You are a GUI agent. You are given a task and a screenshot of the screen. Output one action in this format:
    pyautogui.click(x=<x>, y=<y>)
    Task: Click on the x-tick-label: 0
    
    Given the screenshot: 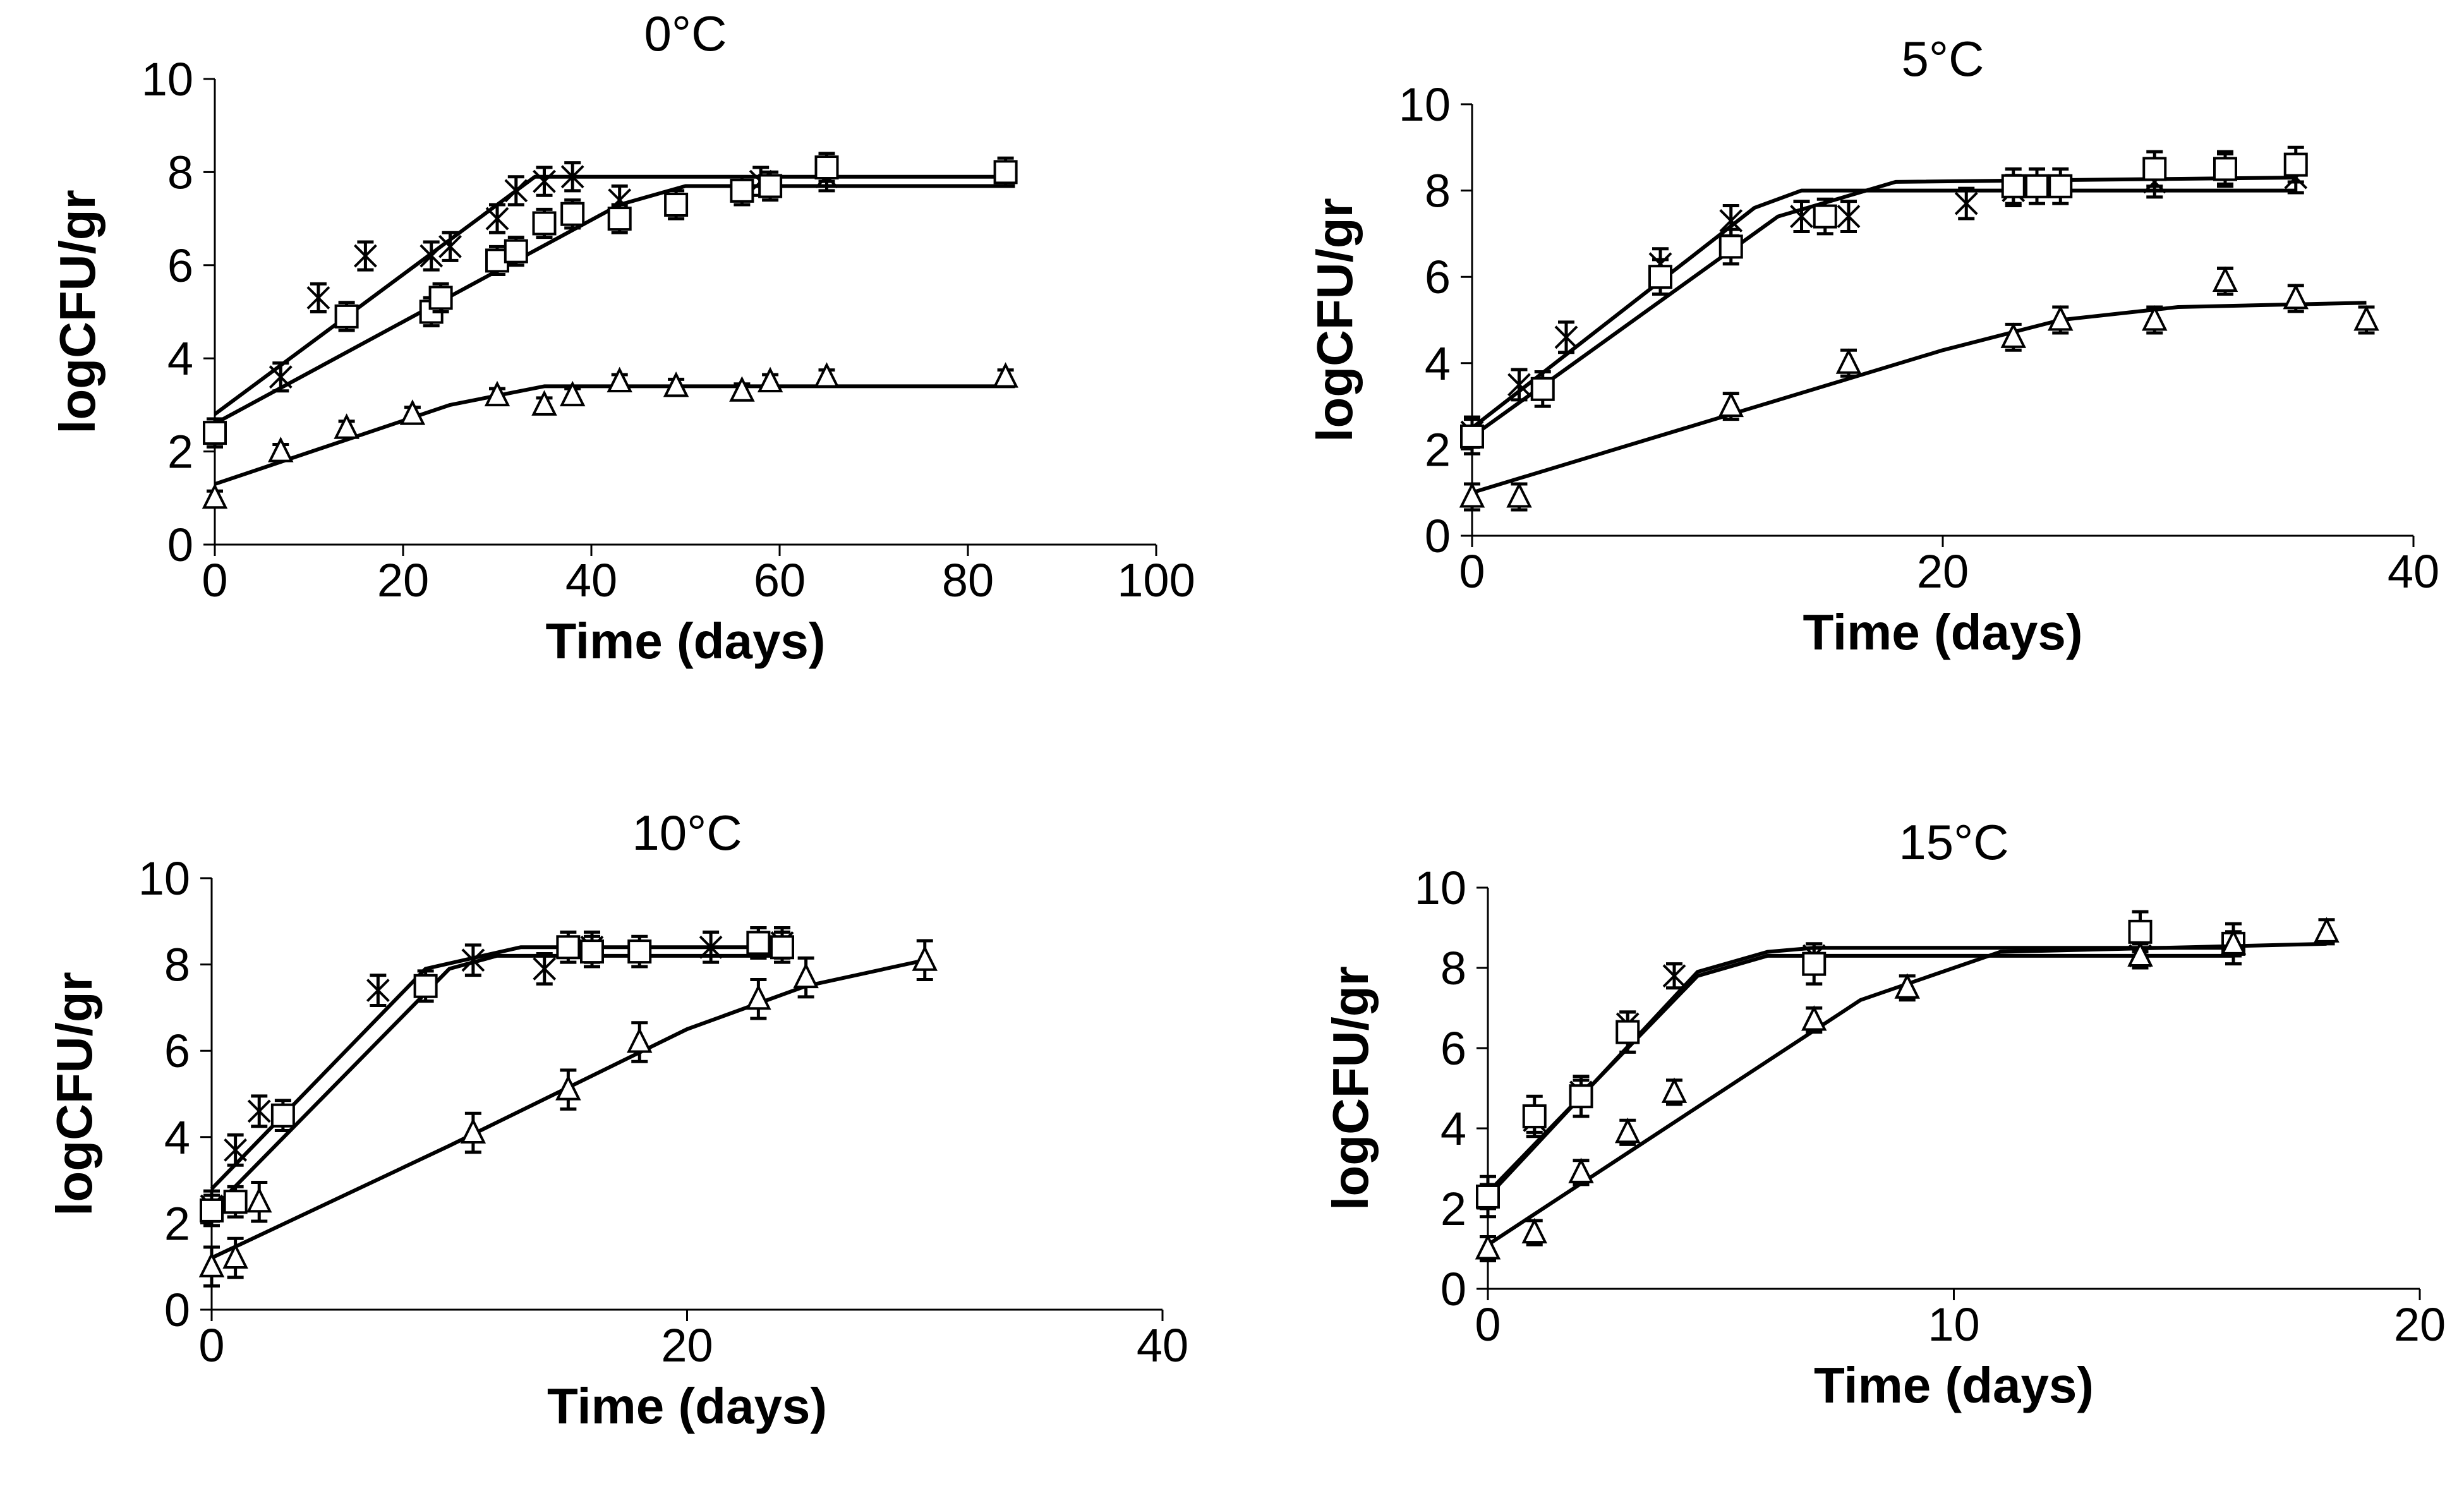 What is the action you would take?
    pyautogui.click(x=211, y=1345)
    